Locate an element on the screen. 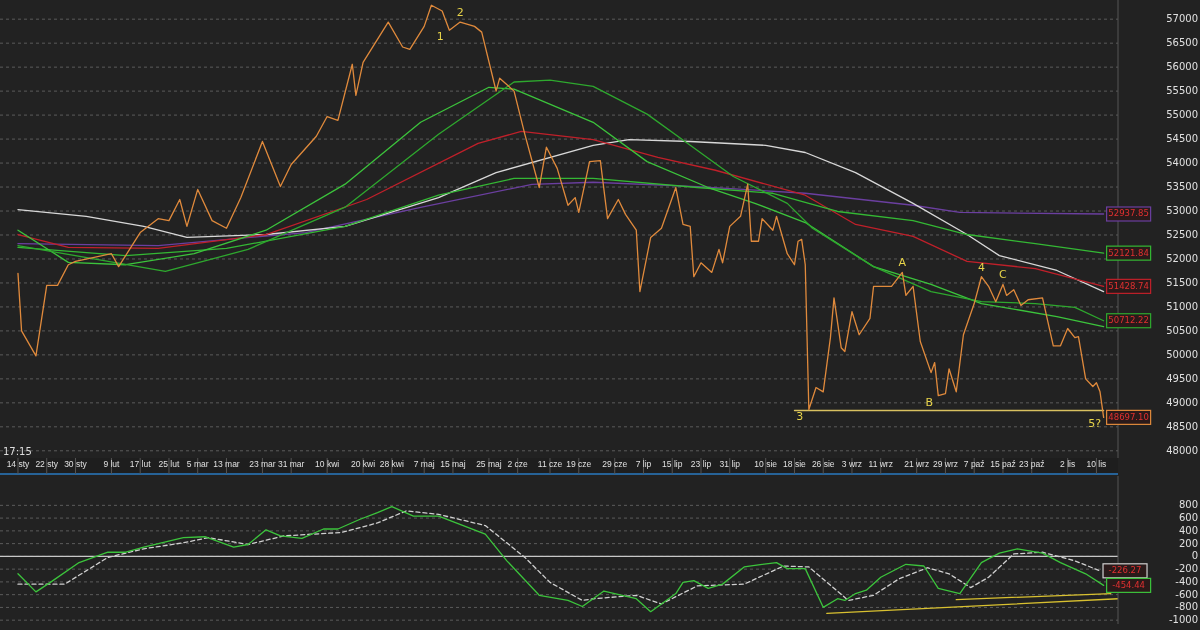 The width and height of the screenshot is (1200, 630). x-tick-label: 30 sty is located at coordinates (76, 464).